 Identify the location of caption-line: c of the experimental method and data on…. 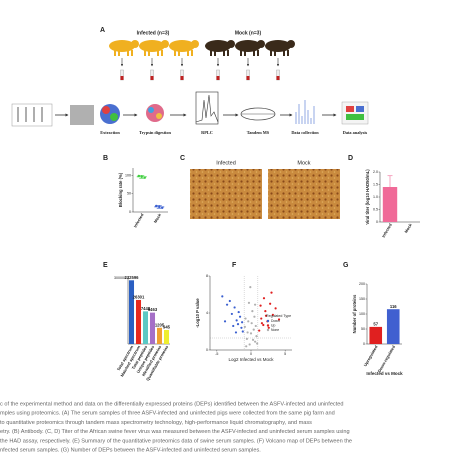
(172, 404).